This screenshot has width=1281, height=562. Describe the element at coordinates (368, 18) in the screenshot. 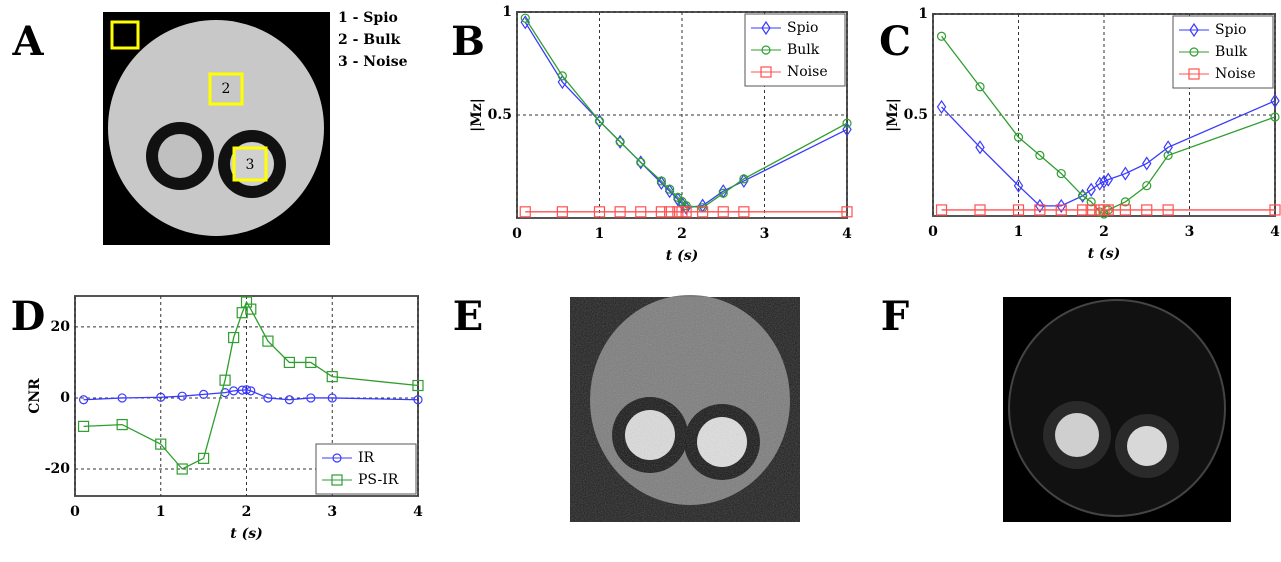

I see `phantom-legend: 1 - Spio` at that location.